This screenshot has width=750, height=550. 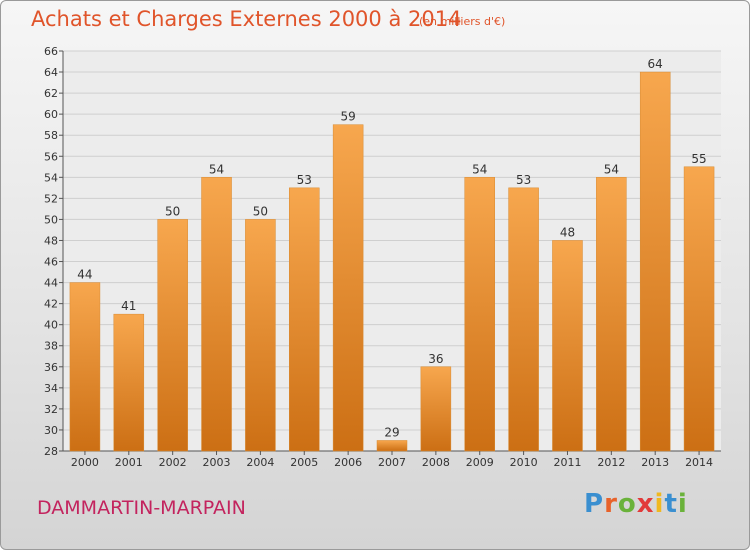 What do you see at coordinates (594, 504) in the screenshot?
I see `logo-letter: P` at bounding box center [594, 504].